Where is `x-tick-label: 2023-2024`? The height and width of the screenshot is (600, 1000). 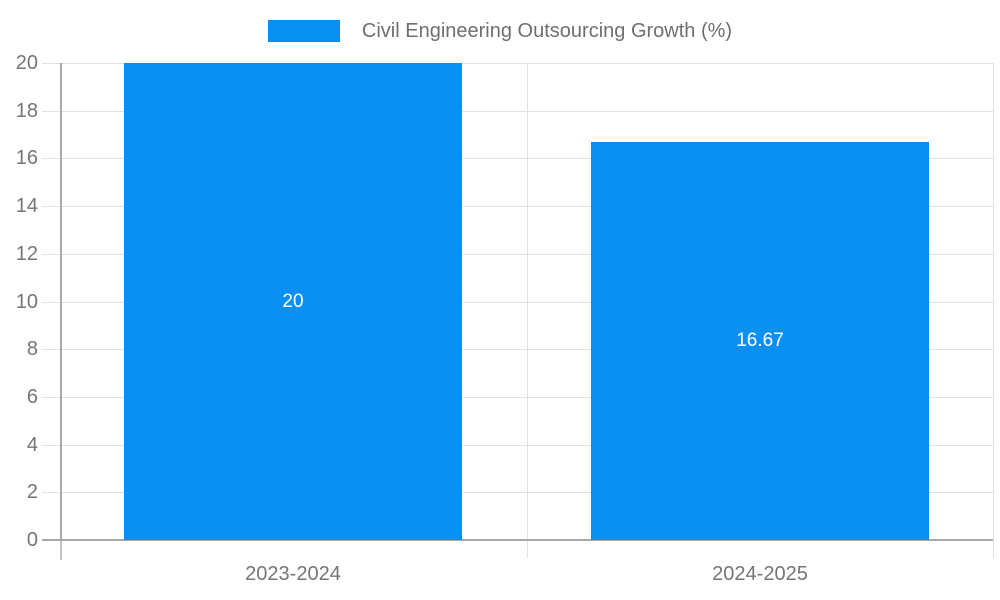
x-tick-label: 2023-2024 is located at coordinates (293, 574).